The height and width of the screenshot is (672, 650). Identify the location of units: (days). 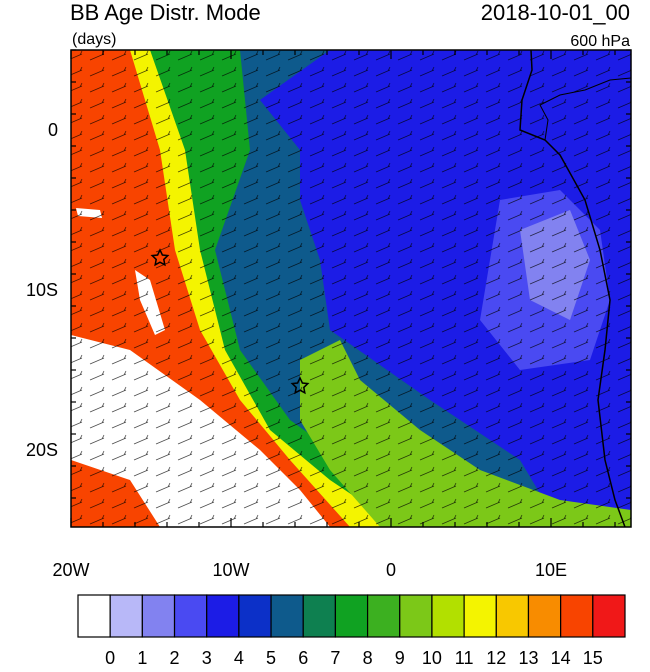
(94, 39).